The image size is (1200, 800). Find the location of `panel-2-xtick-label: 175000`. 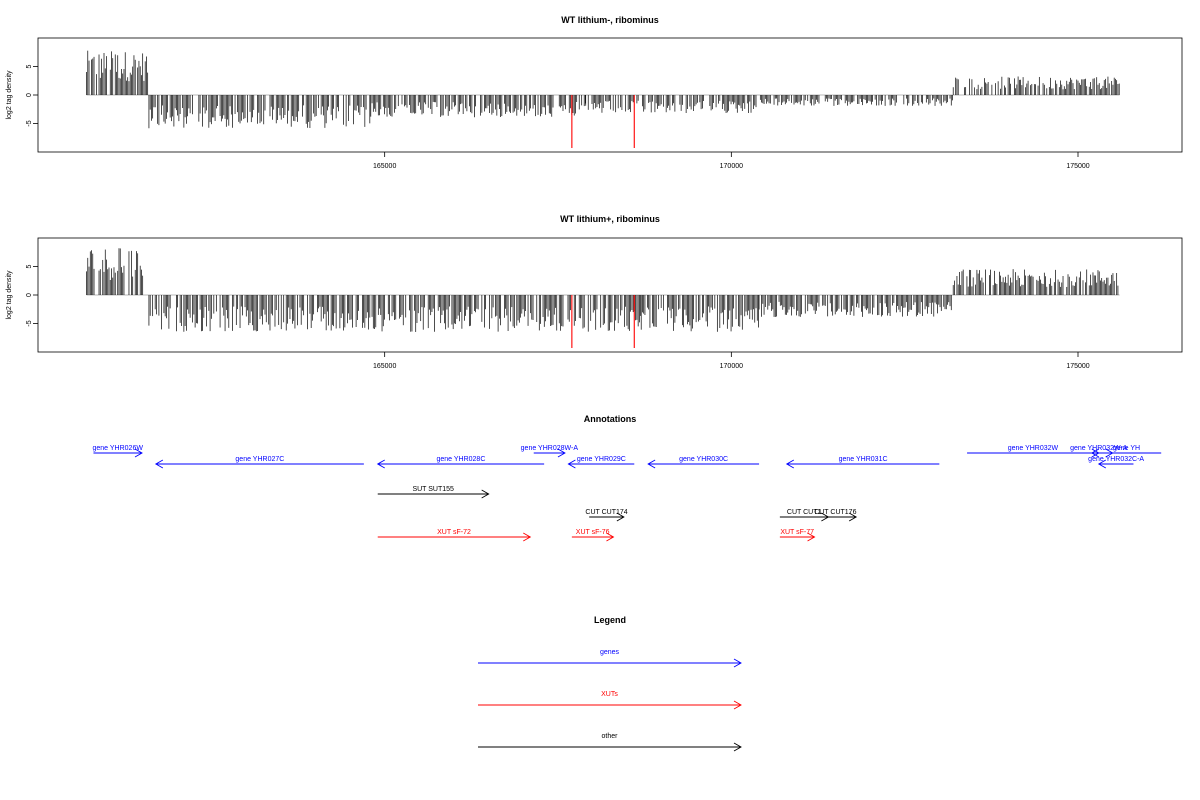

panel-2-xtick-label: 175000 is located at coordinates (1077, 366).